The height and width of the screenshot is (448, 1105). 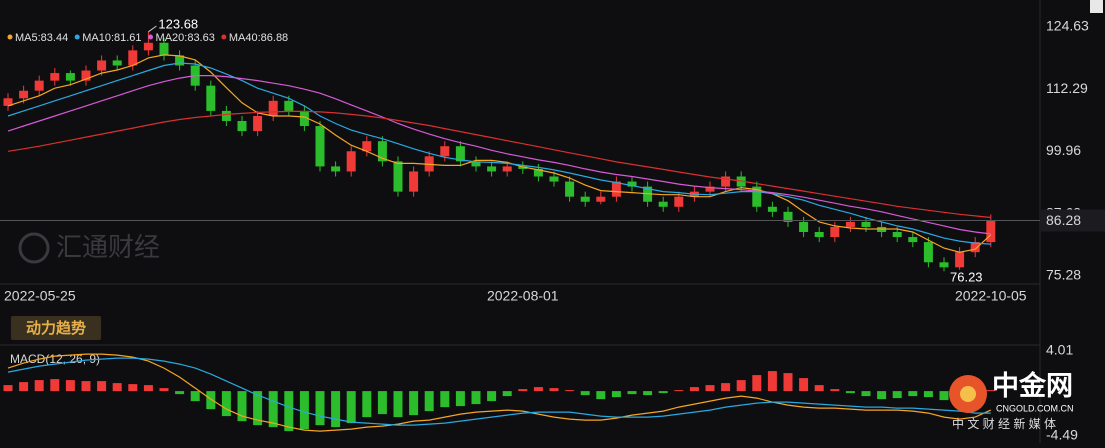 I want to click on logo: 中金网 CNGOLD.COM.CN 中 文 财 经 新 媒 体, so click(x=1011, y=400).